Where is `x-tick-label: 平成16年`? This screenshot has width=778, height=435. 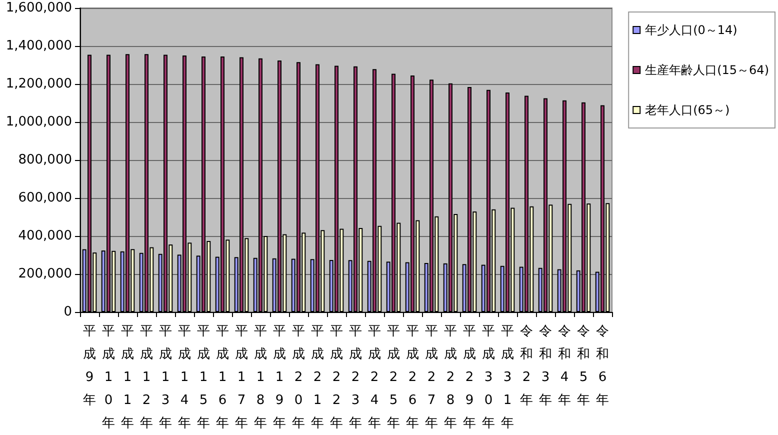 x-tick-label: 平成16年 is located at coordinates (222, 377).